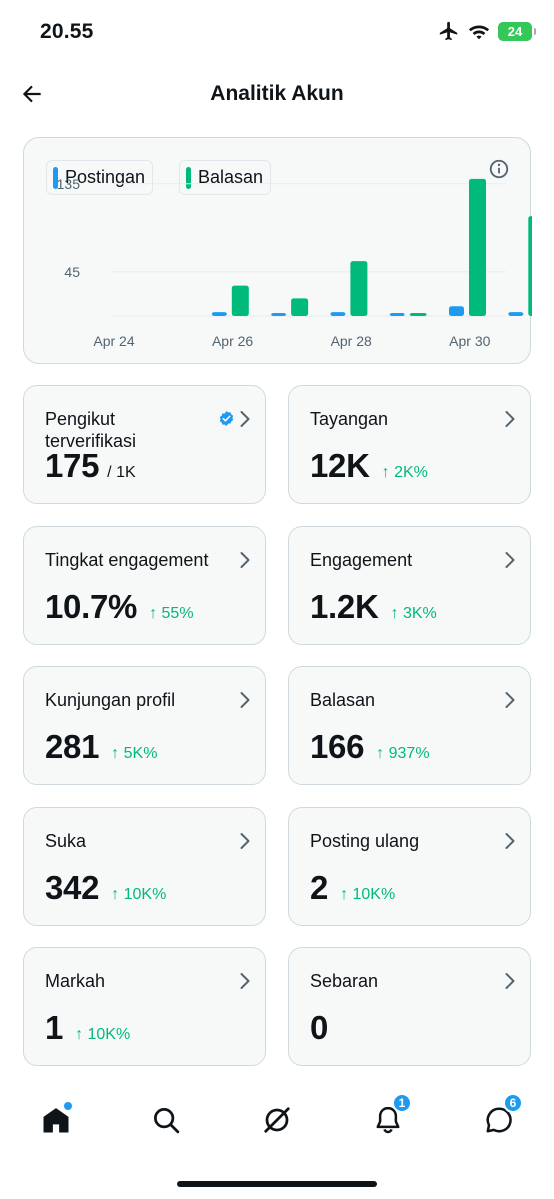 The width and height of the screenshot is (554, 1199). I want to click on stat-value-row: 166 ↑ 937%, so click(370, 747).